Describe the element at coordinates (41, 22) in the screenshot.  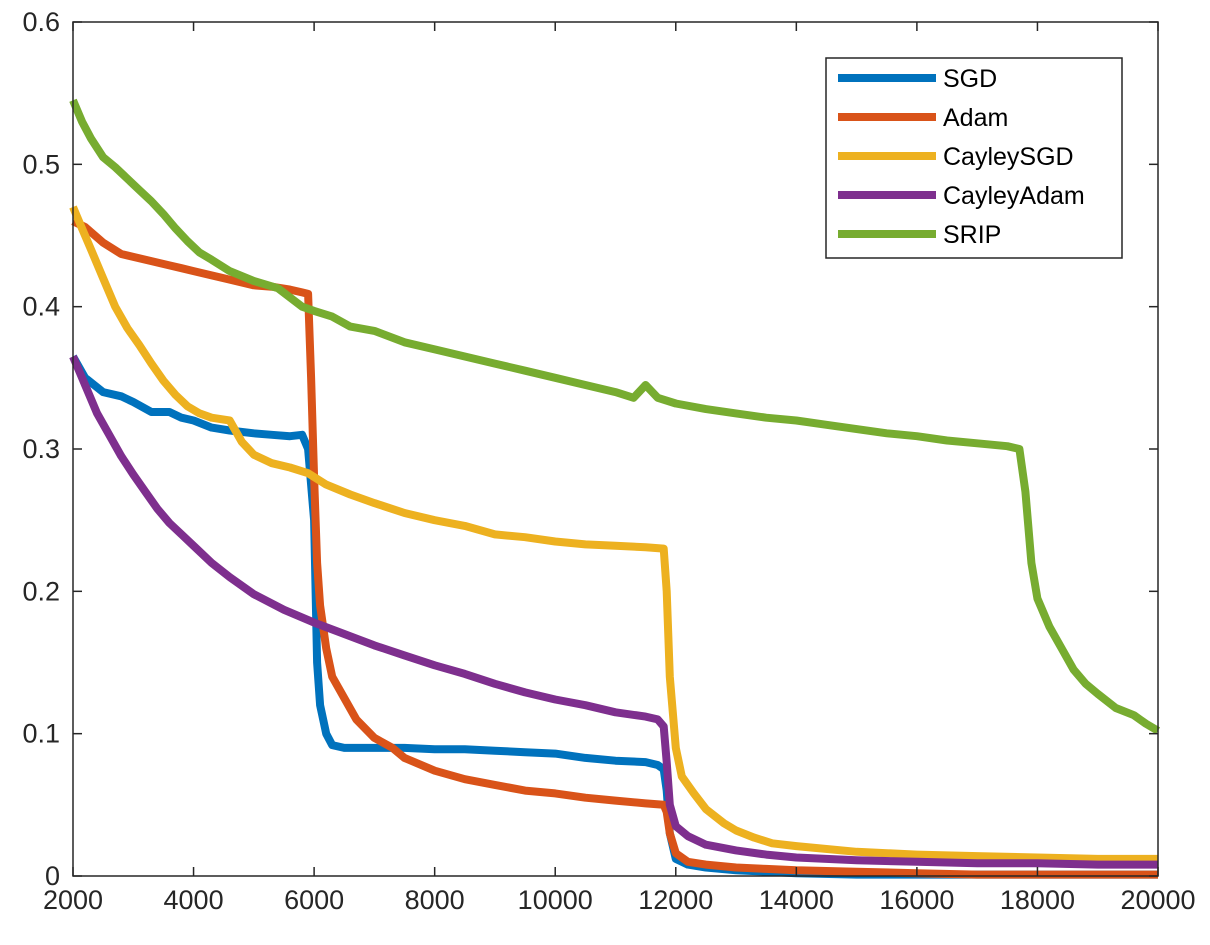
I see `y-tick-label: 0.6` at that location.